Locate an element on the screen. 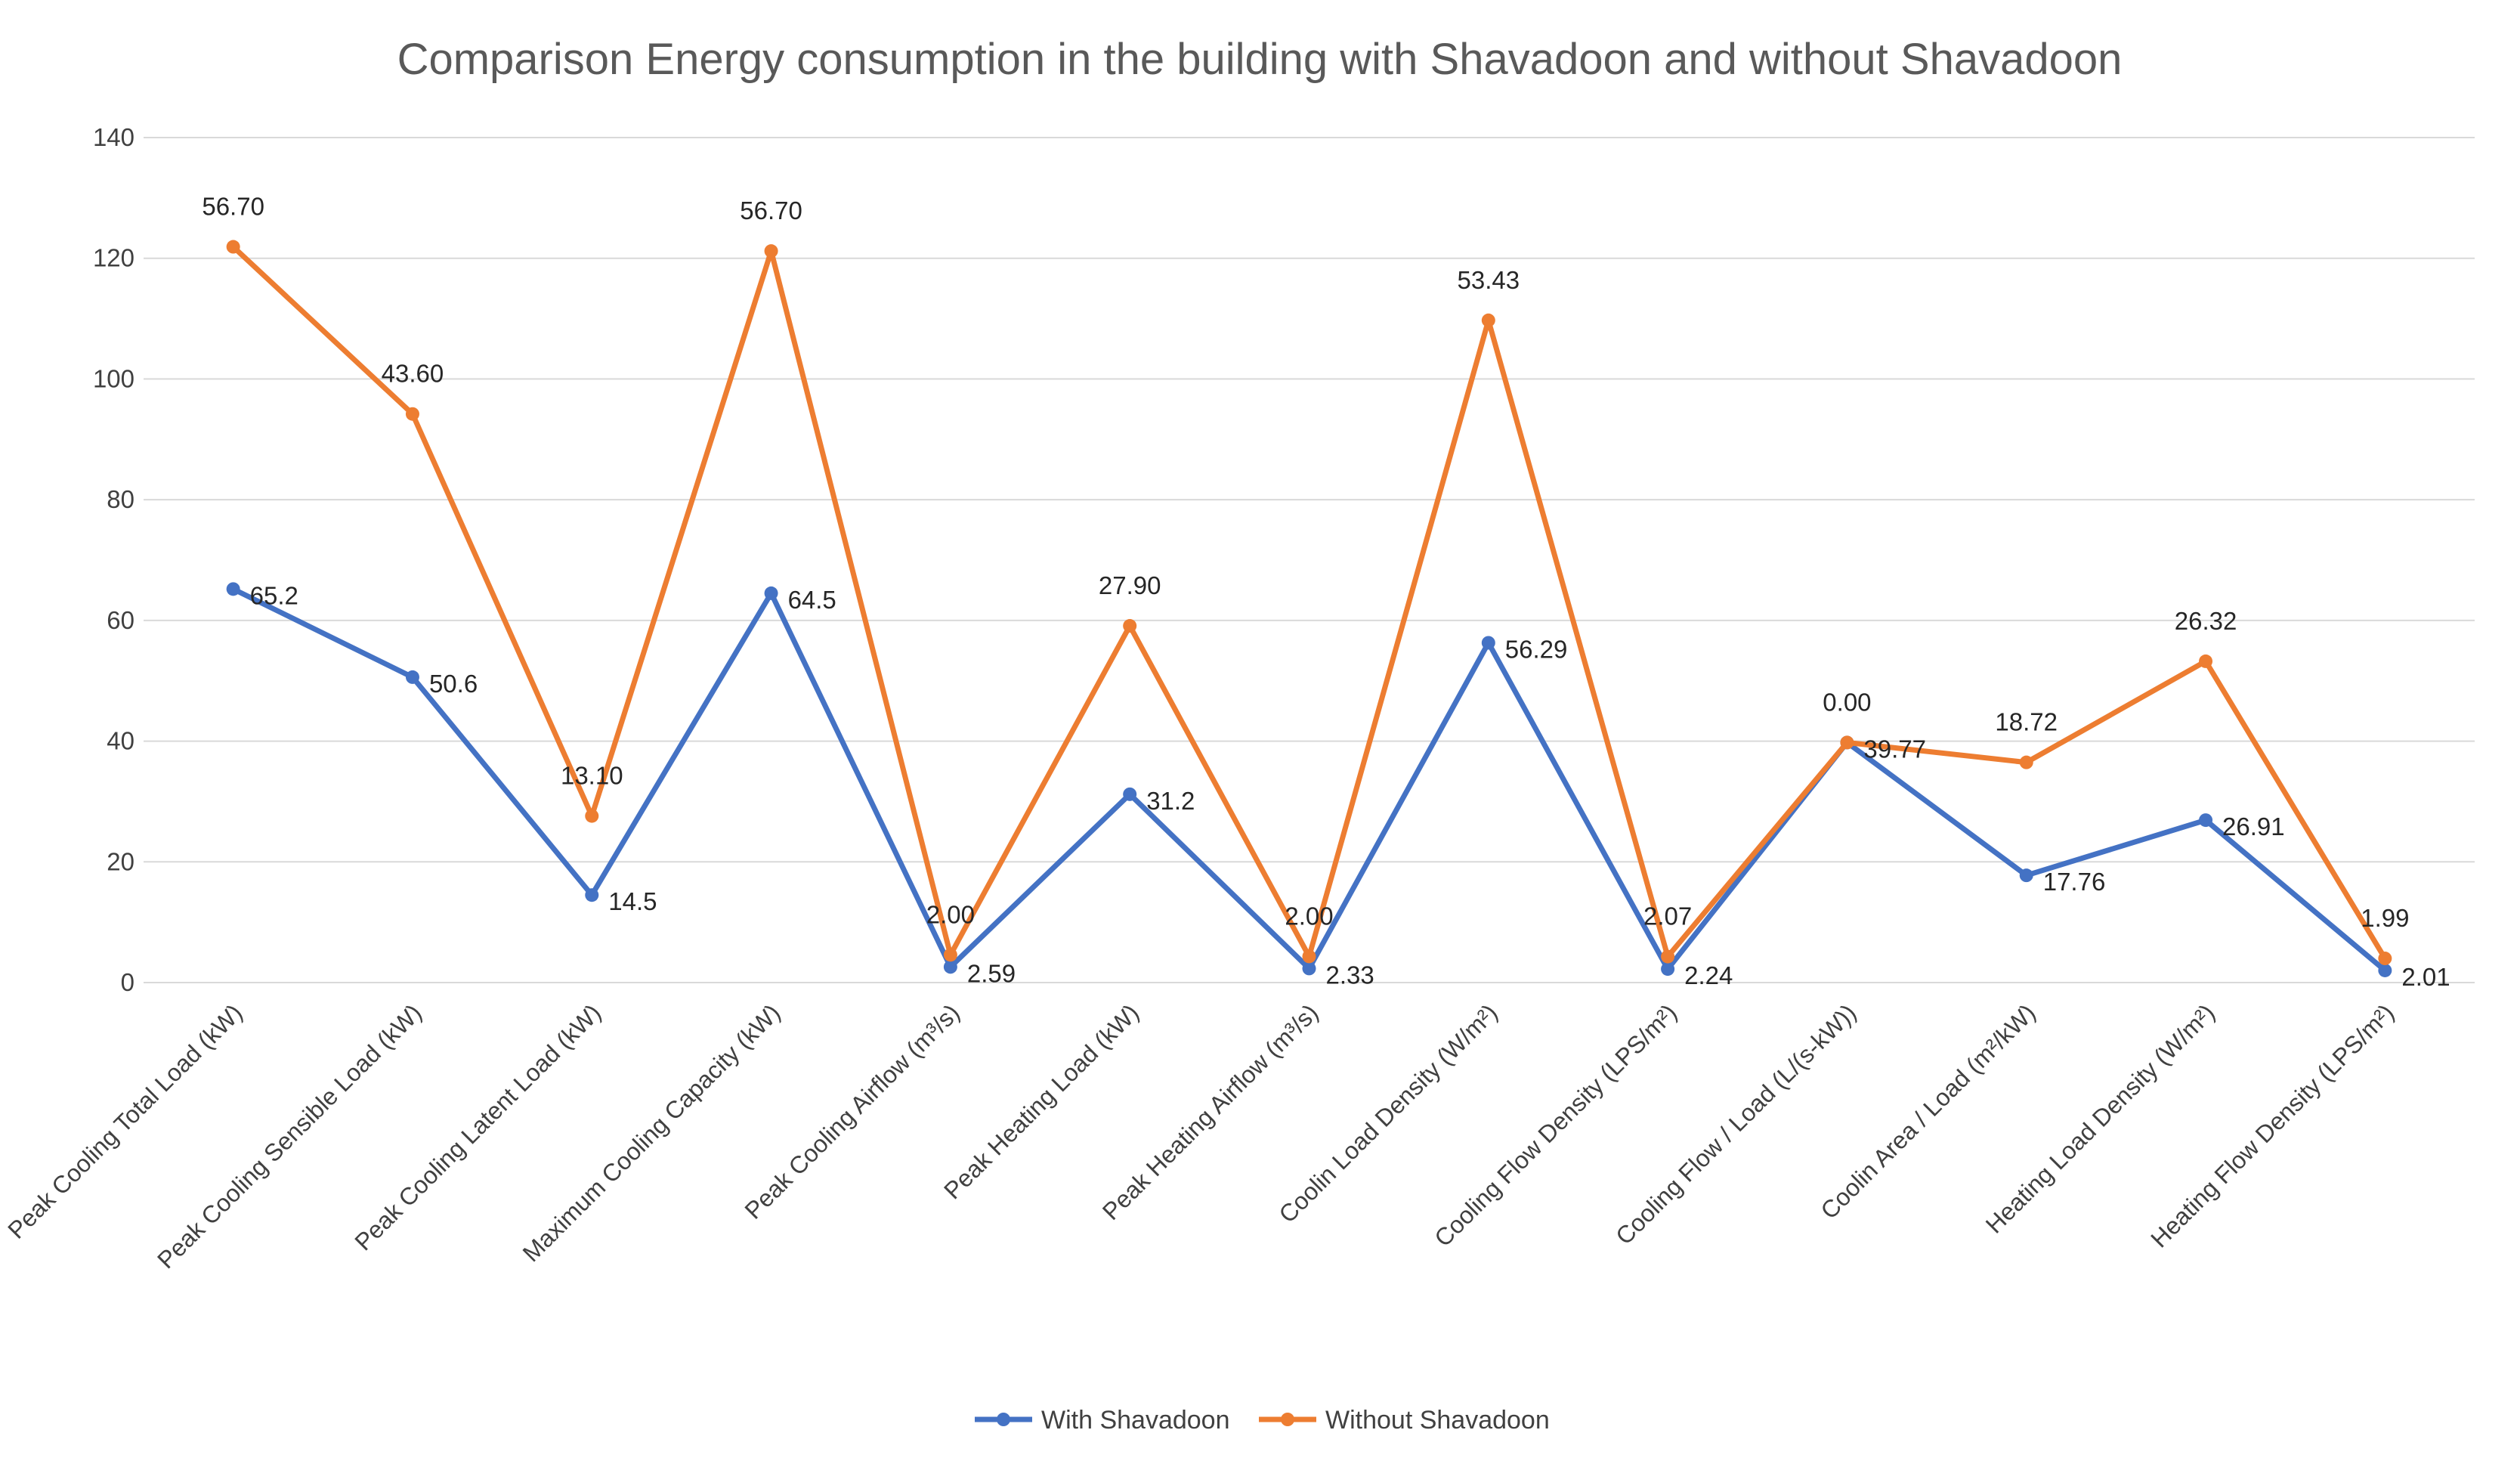 The image size is (2520, 1461). y-tick-label: 120 is located at coordinates (114, 258).